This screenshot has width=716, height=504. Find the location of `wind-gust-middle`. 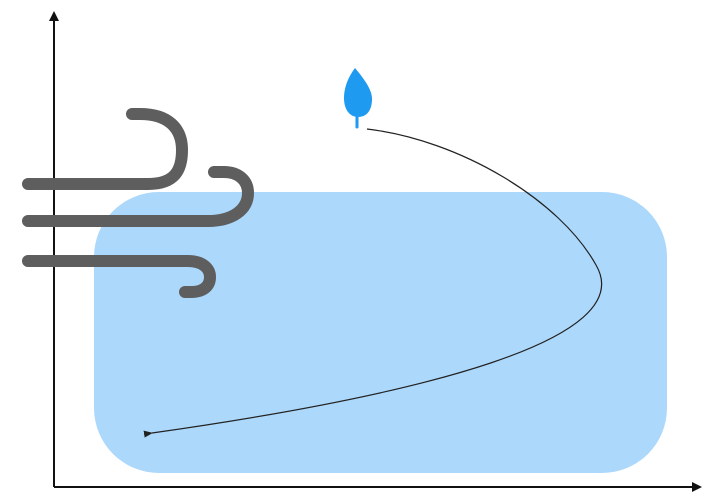

wind-gust-middle is located at coordinates (138, 196).